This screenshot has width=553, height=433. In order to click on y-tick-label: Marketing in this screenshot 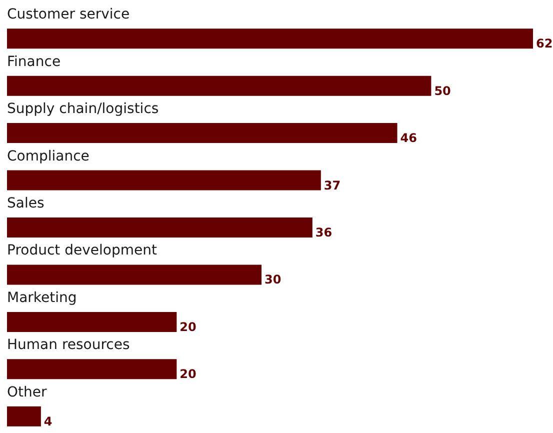, I will do `click(42, 298)`.